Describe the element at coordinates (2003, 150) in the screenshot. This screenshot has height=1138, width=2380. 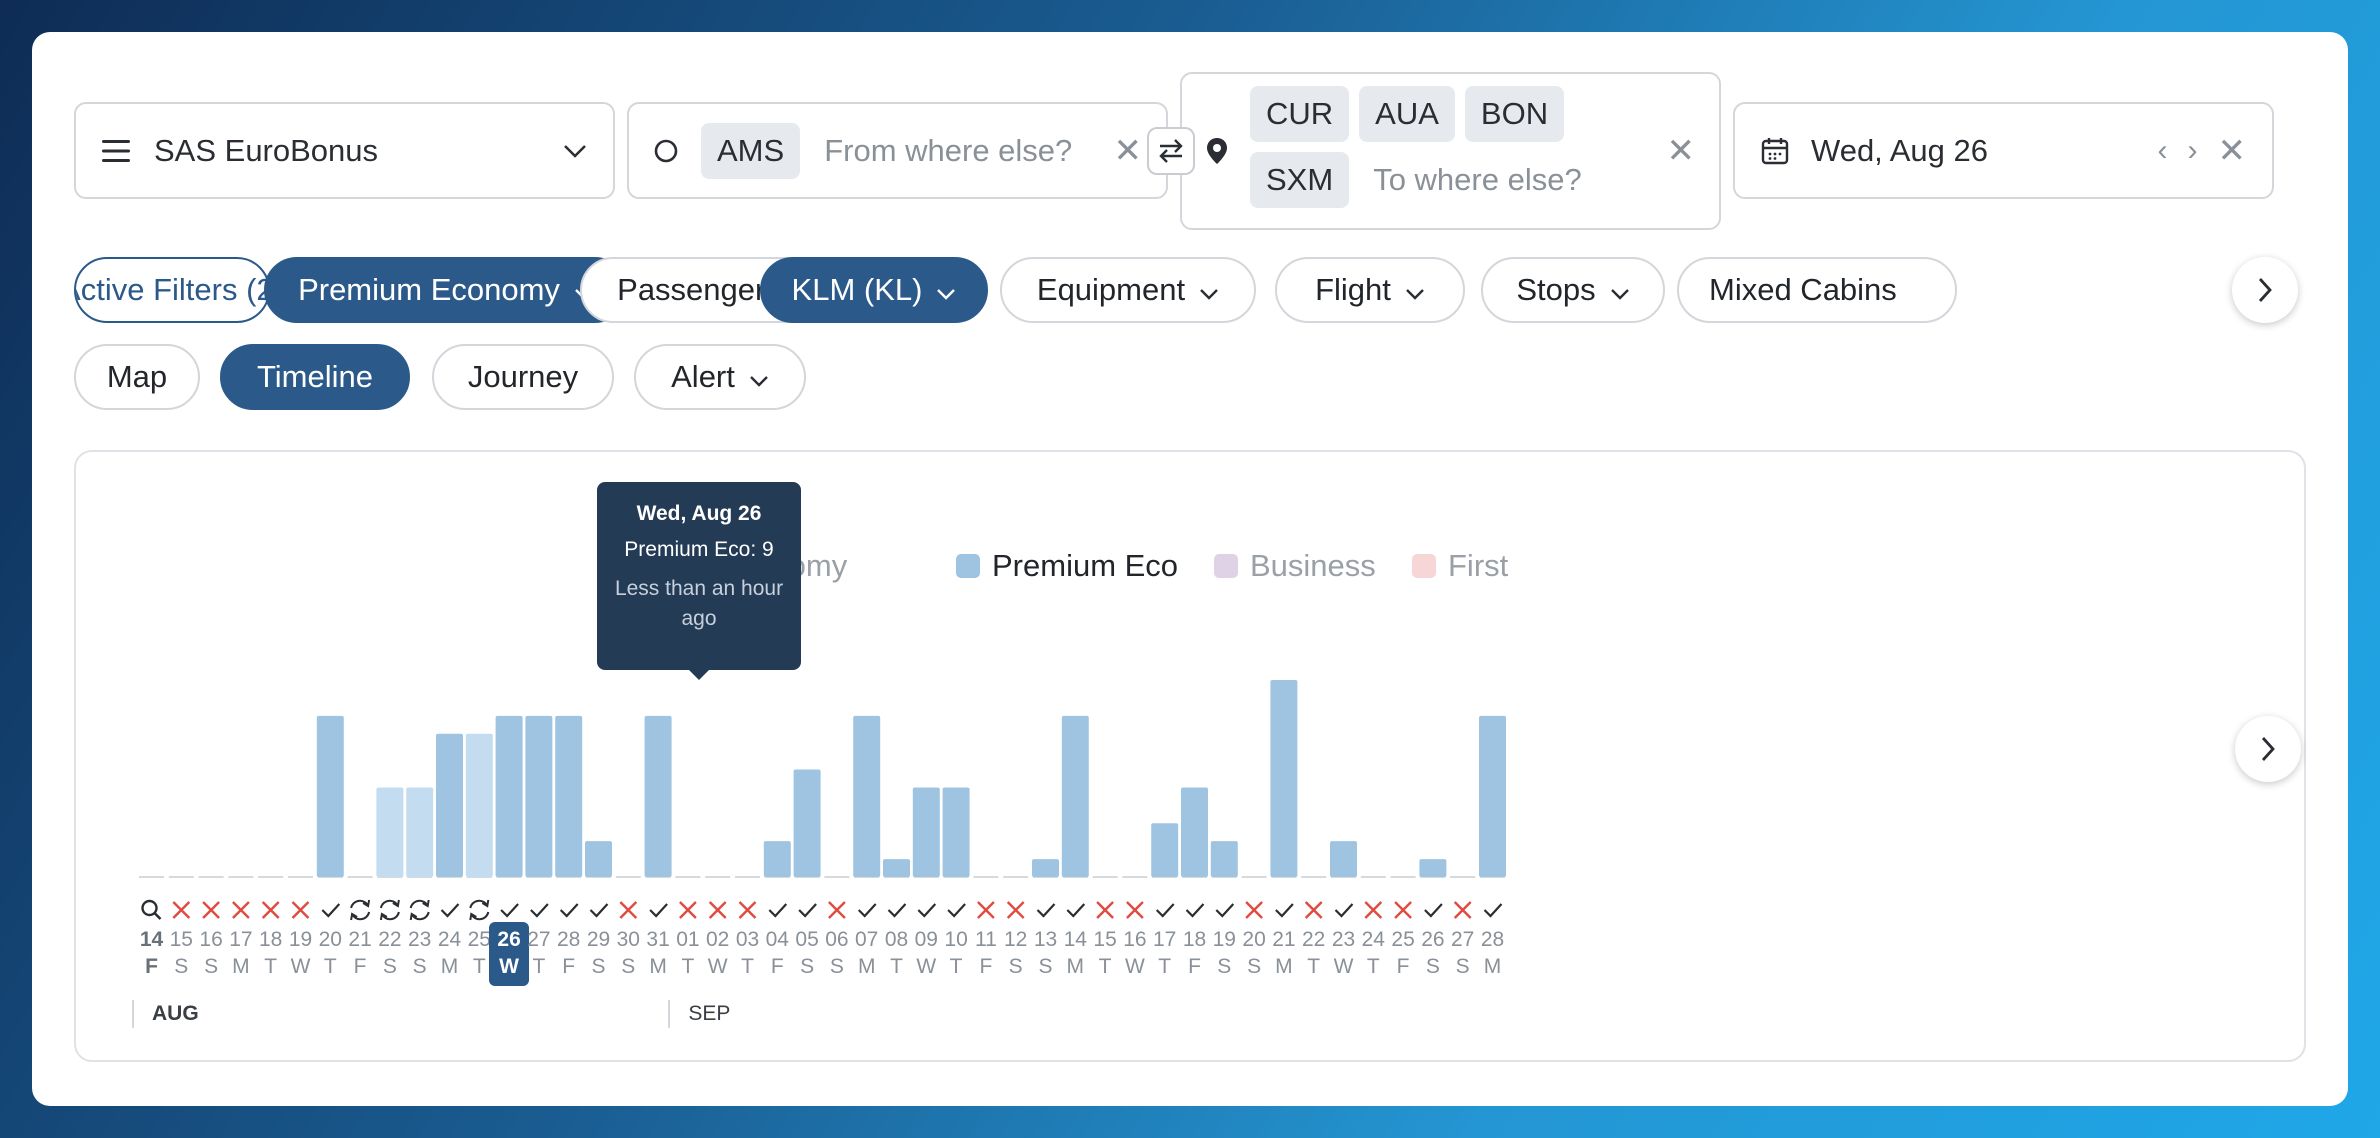
I see `date-field: Wed, Aug 26 ‹ › ✕` at that location.